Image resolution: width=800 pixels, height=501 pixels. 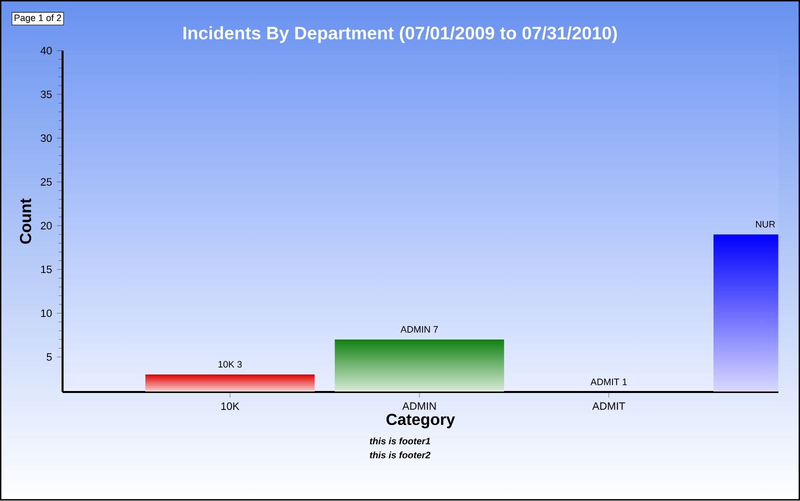 What do you see at coordinates (46, 138) in the screenshot?
I see `y-tick-label: 30` at bounding box center [46, 138].